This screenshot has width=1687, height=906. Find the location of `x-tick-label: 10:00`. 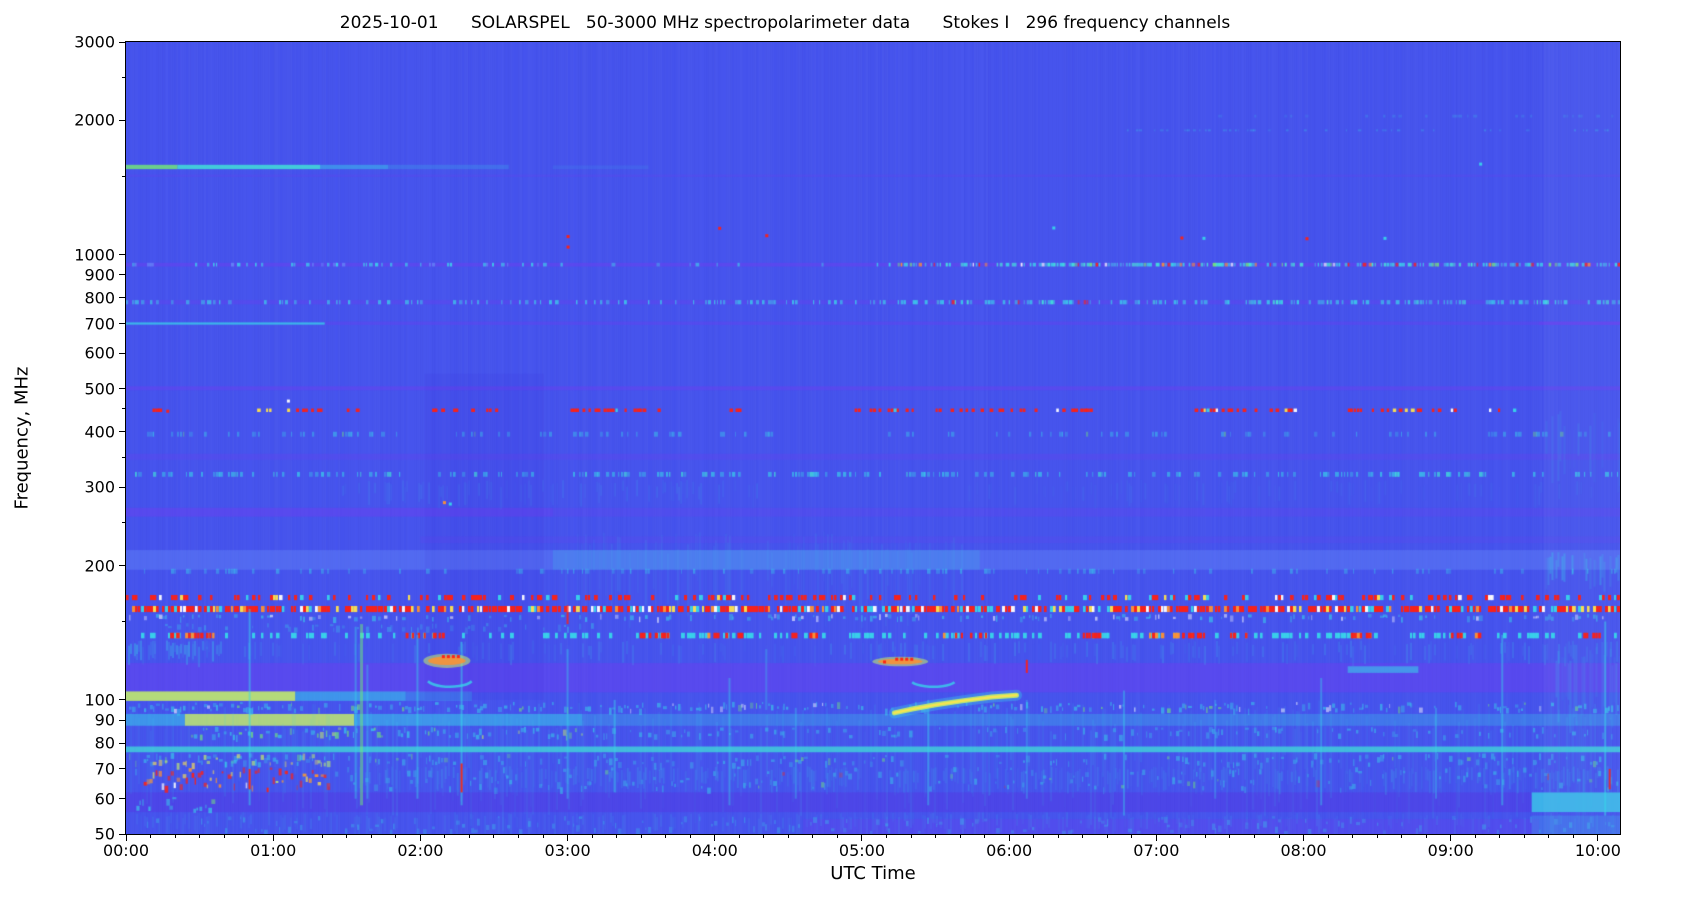

x-tick-label: 10:00 is located at coordinates (1597, 850).